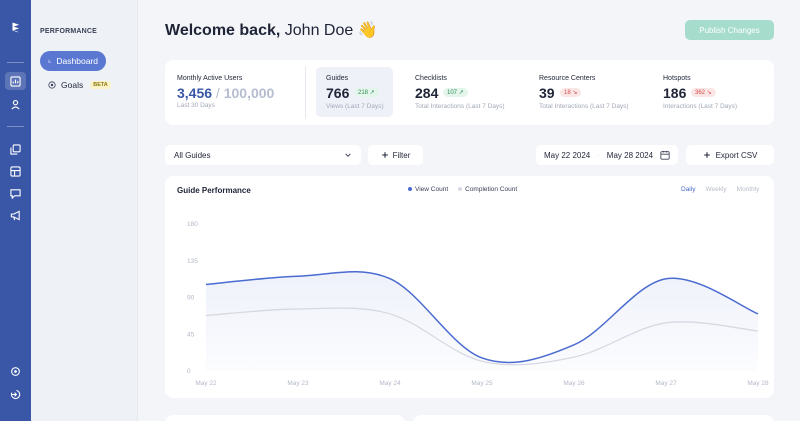 The width and height of the screenshot is (800, 421). I want to click on layout-icon, so click(15, 171).